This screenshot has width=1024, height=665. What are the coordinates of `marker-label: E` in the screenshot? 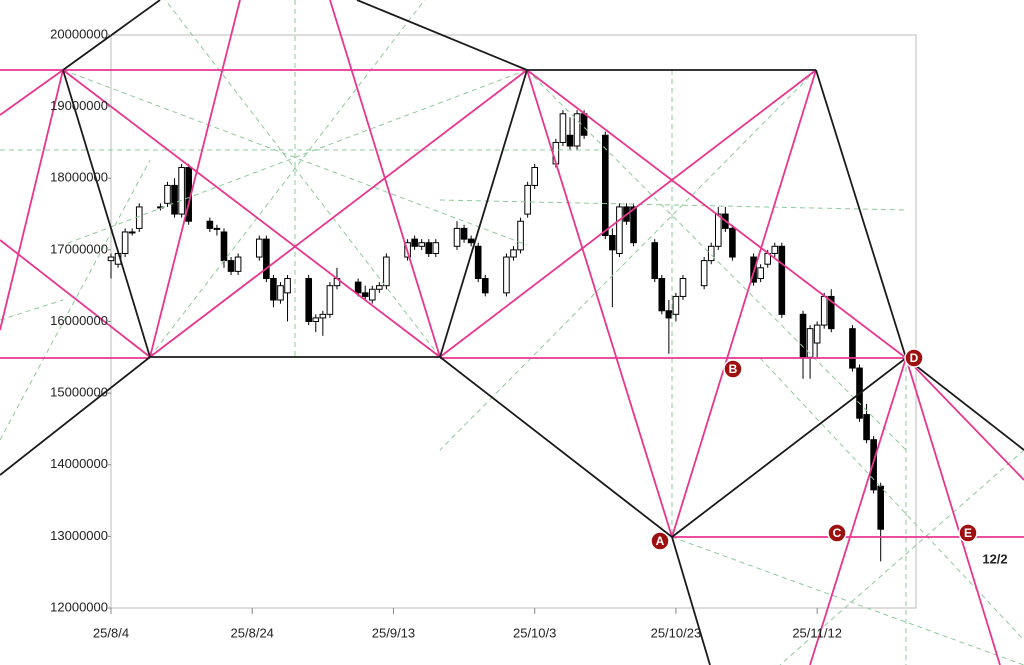 It's located at (968, 533).